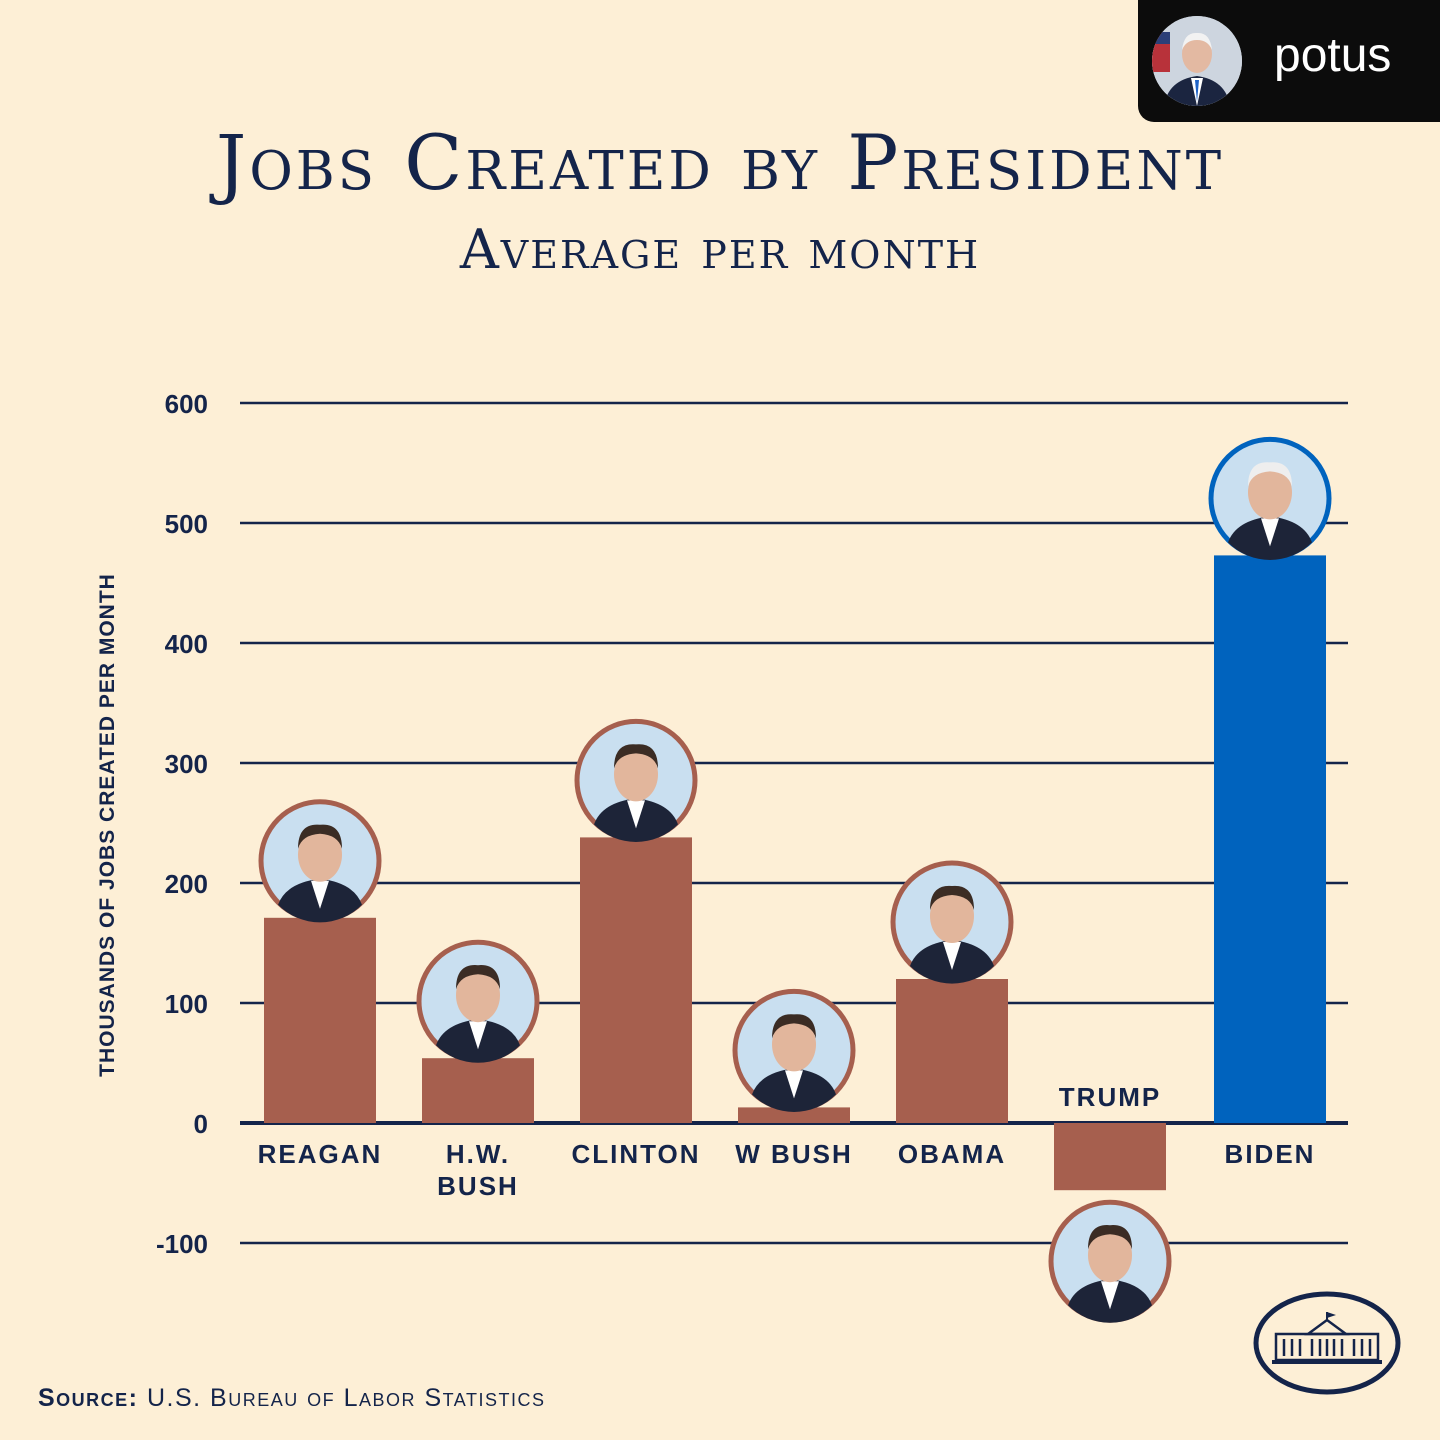 The width and height of the screenshot is (1440, 1440). What do you see at coordinates (1270, 839) in the screenshot?
I see `bar-biden` at bounding box center [1270, 839].